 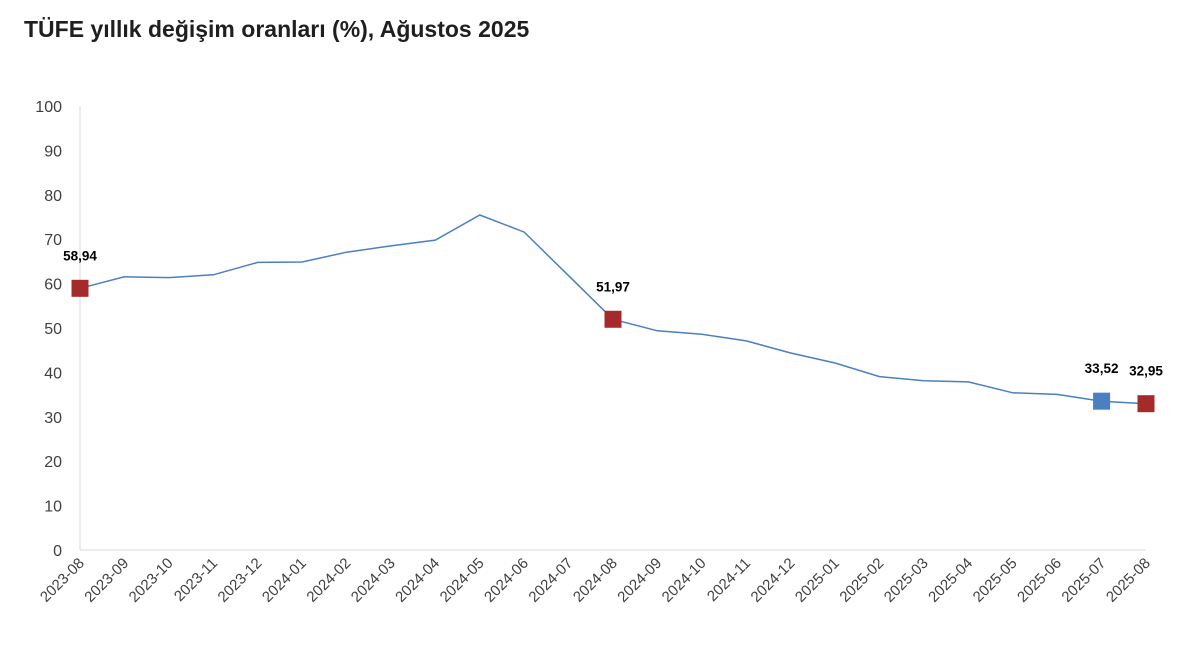 What do you see at coordinates (906, 580) in the screenshot?
I see `x-tick-label: 2025-03` at bounding box center [906, 580].